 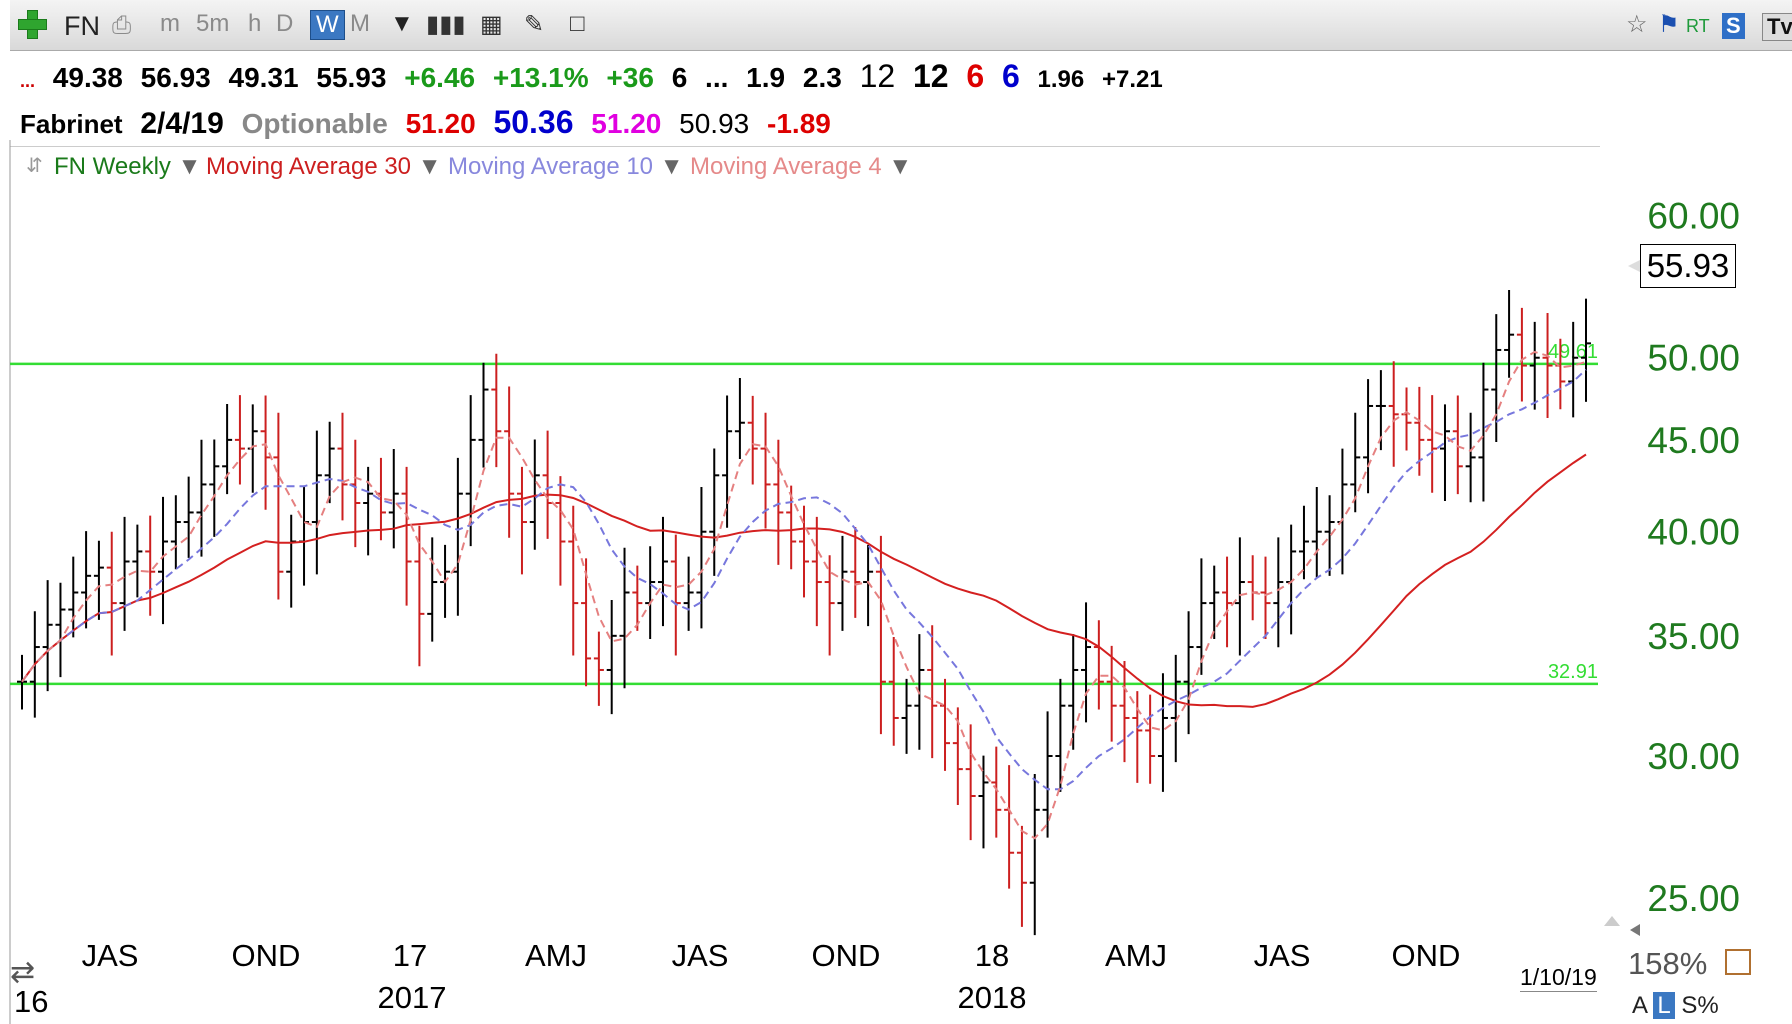 I want to click on optionable-label: Optionable, so click(x=314, y=123).